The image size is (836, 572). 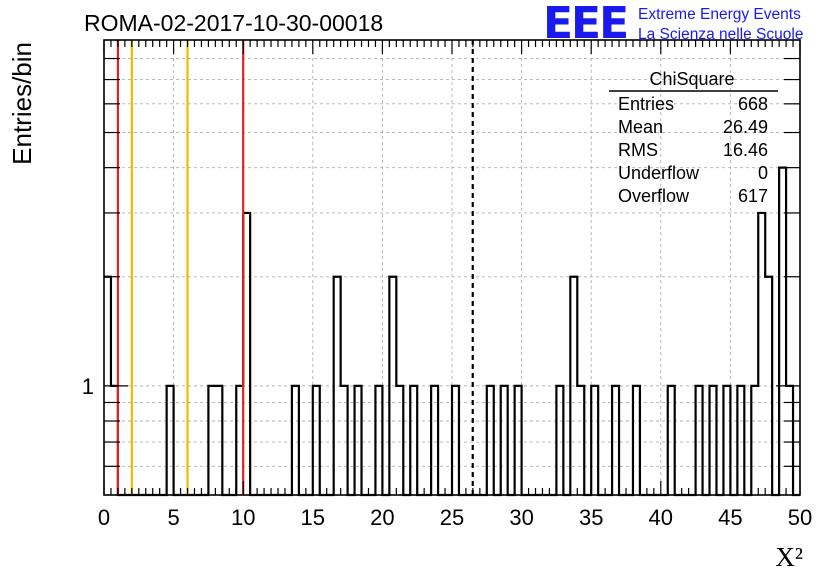 What do you see at coordinates (382, 517) in the screenshot?
I see `x-tick-label: 20` at bounding box center [382, 517].